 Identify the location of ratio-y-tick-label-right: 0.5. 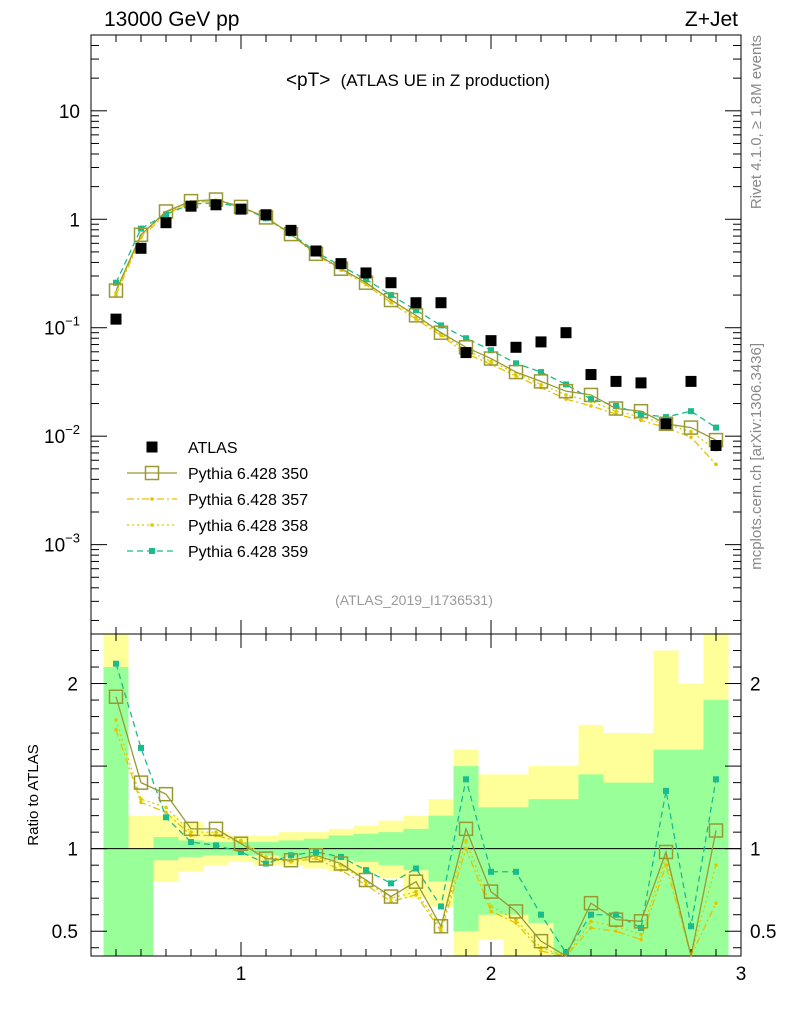
(763, 932).